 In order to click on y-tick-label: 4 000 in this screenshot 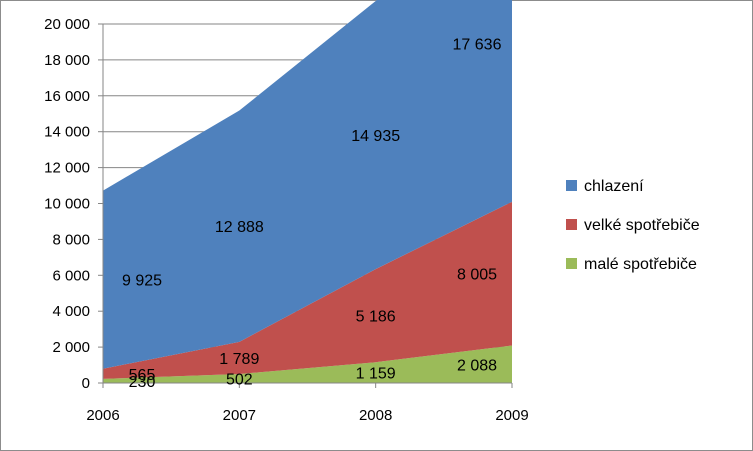, I will do `click(71, 311)`.